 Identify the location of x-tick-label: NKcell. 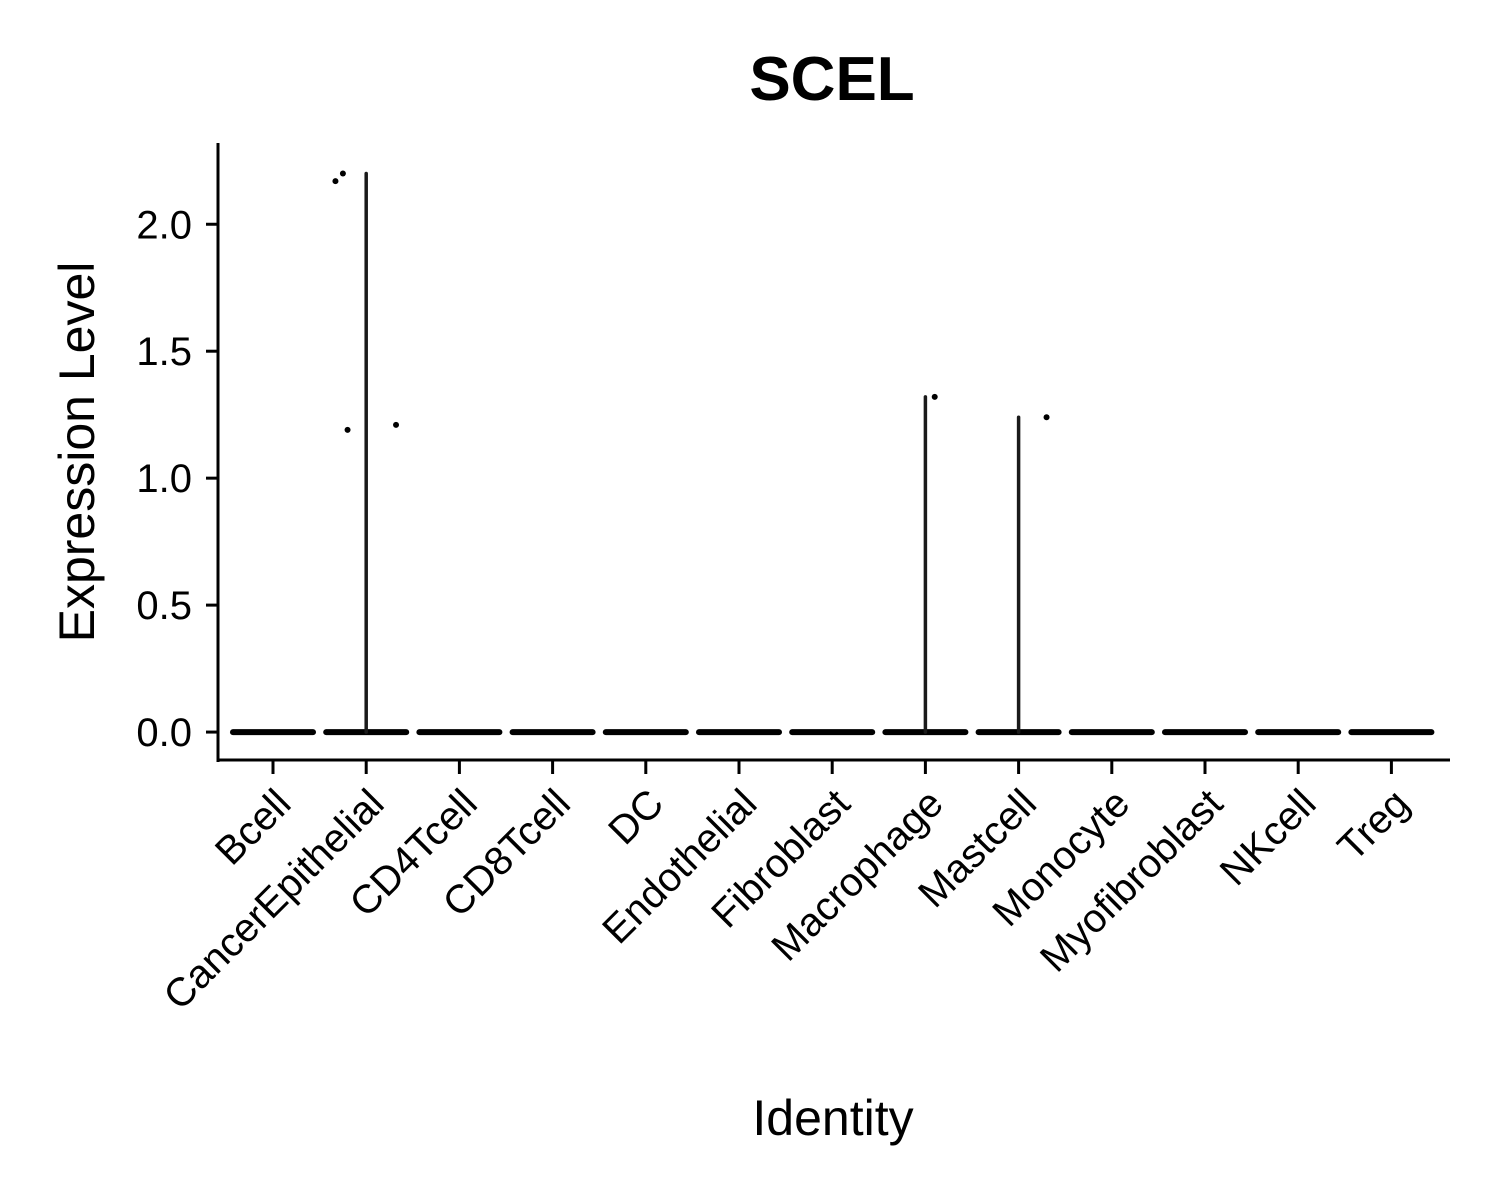
(1268, 837).